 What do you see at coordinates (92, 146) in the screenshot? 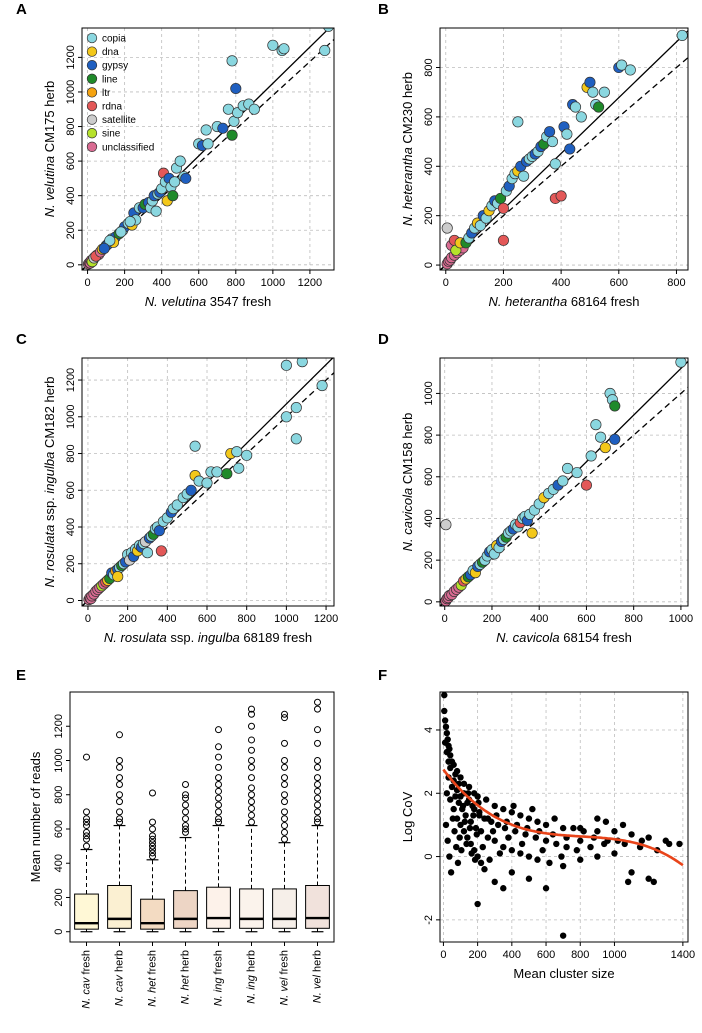
I see `legend-marker-unclassified` at bounding box center [92, 146].